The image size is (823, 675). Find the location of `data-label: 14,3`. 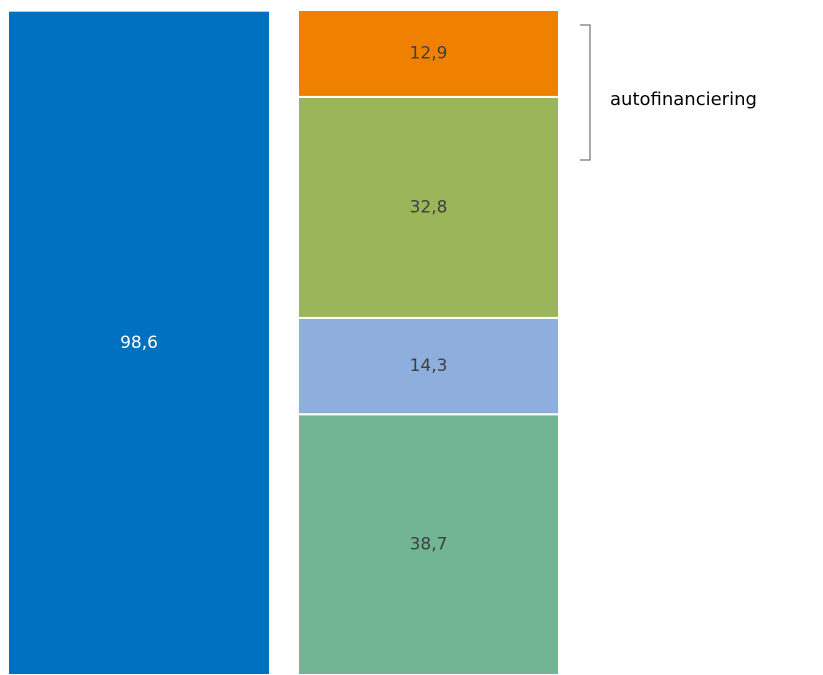

data-label: 14,3 is located at coordinates (429, 366).